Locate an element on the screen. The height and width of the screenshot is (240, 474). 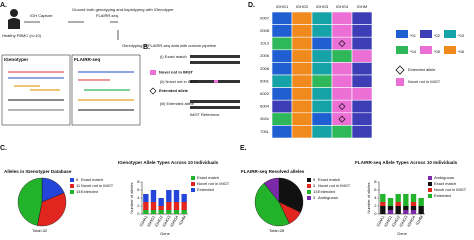
row-label: 705L is located at coordinates (265, 131).